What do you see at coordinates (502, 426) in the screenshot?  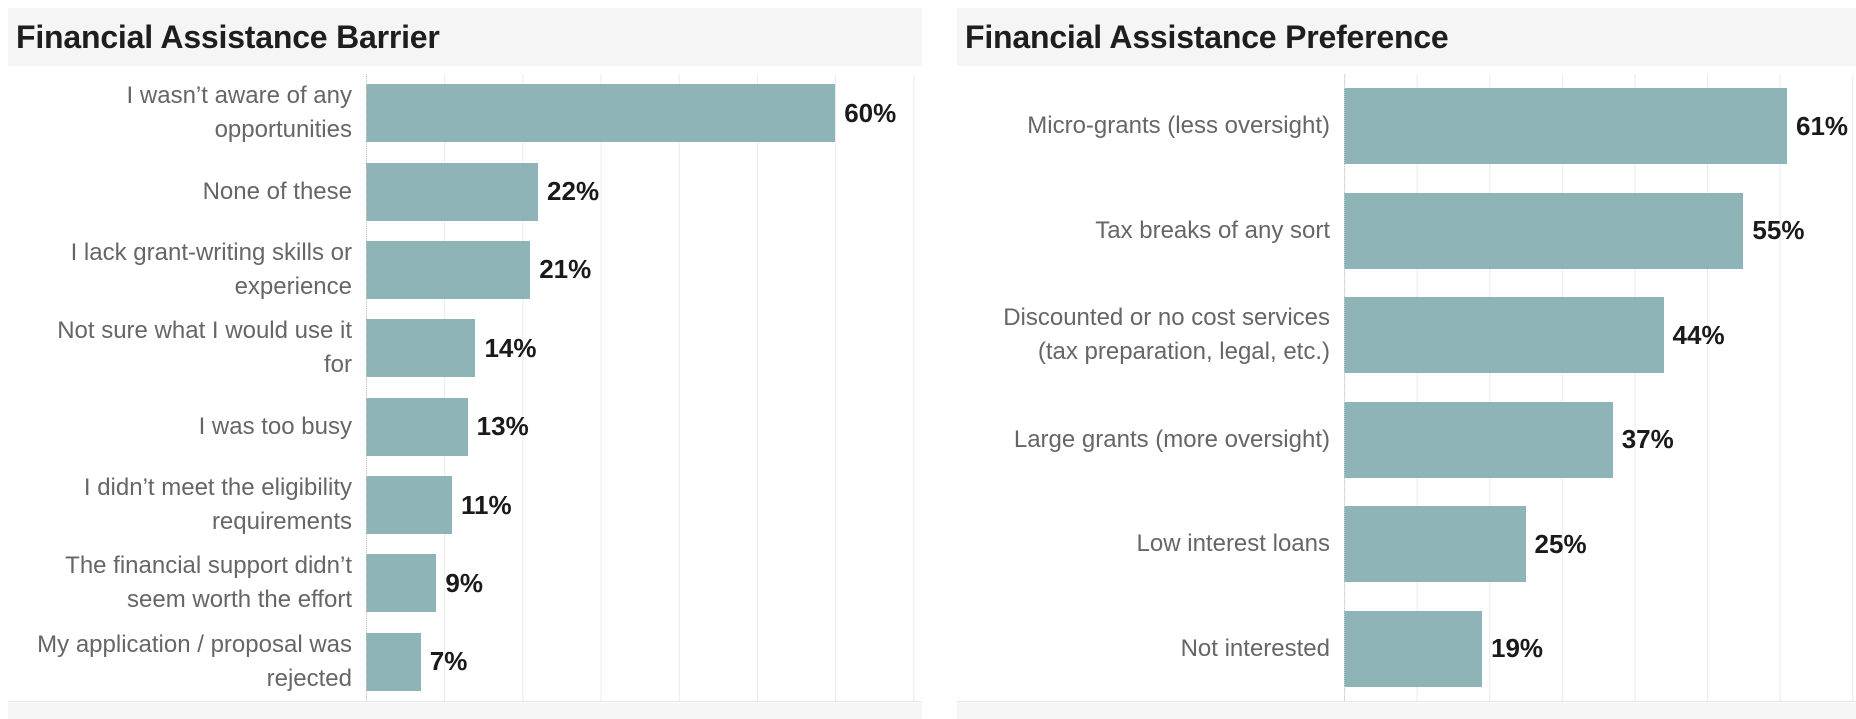 I see `value-label: 13%` at bounding box center [502, 426].